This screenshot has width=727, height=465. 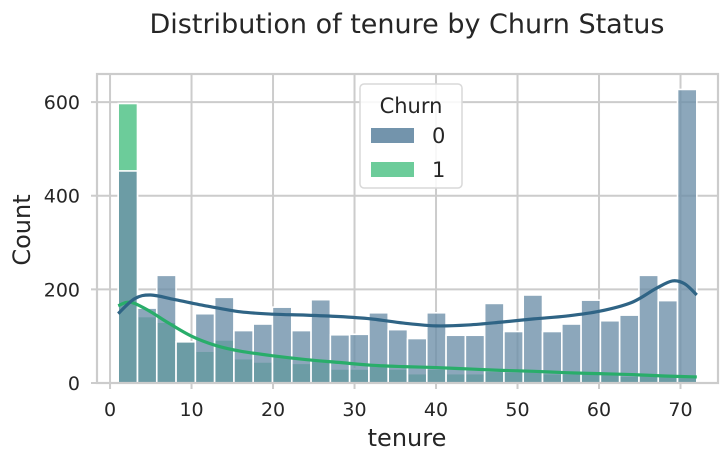 What do you see at coordinates (62, 197) in the screenshot?
I see `y-tick-label: 400` at bounding box center [62, 197].